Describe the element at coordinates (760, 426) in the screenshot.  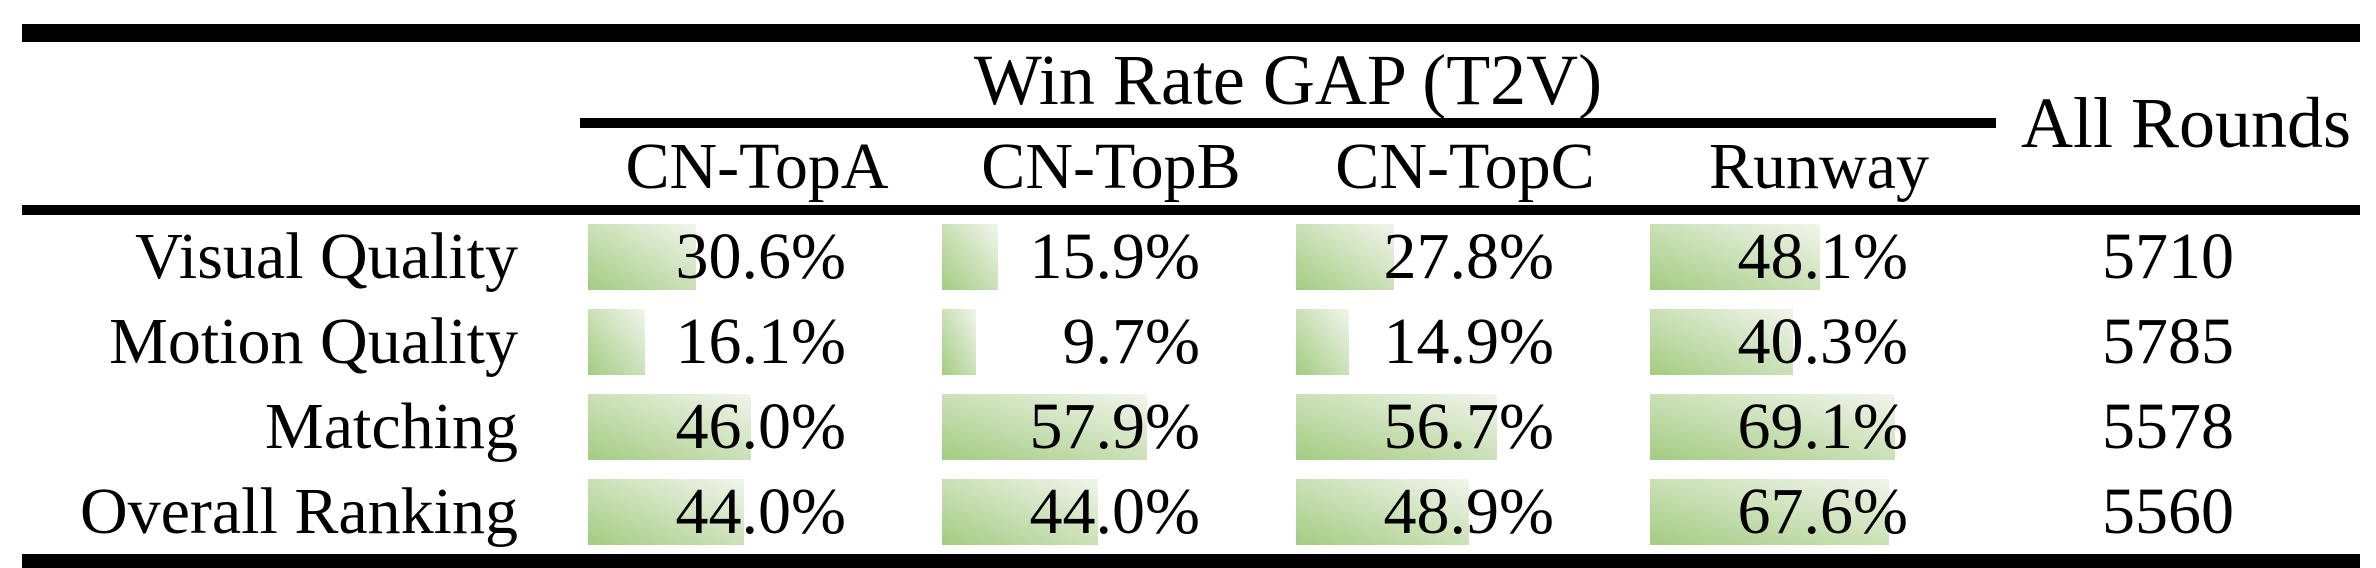
I see `win-rate-value: 46.0%` at that location.